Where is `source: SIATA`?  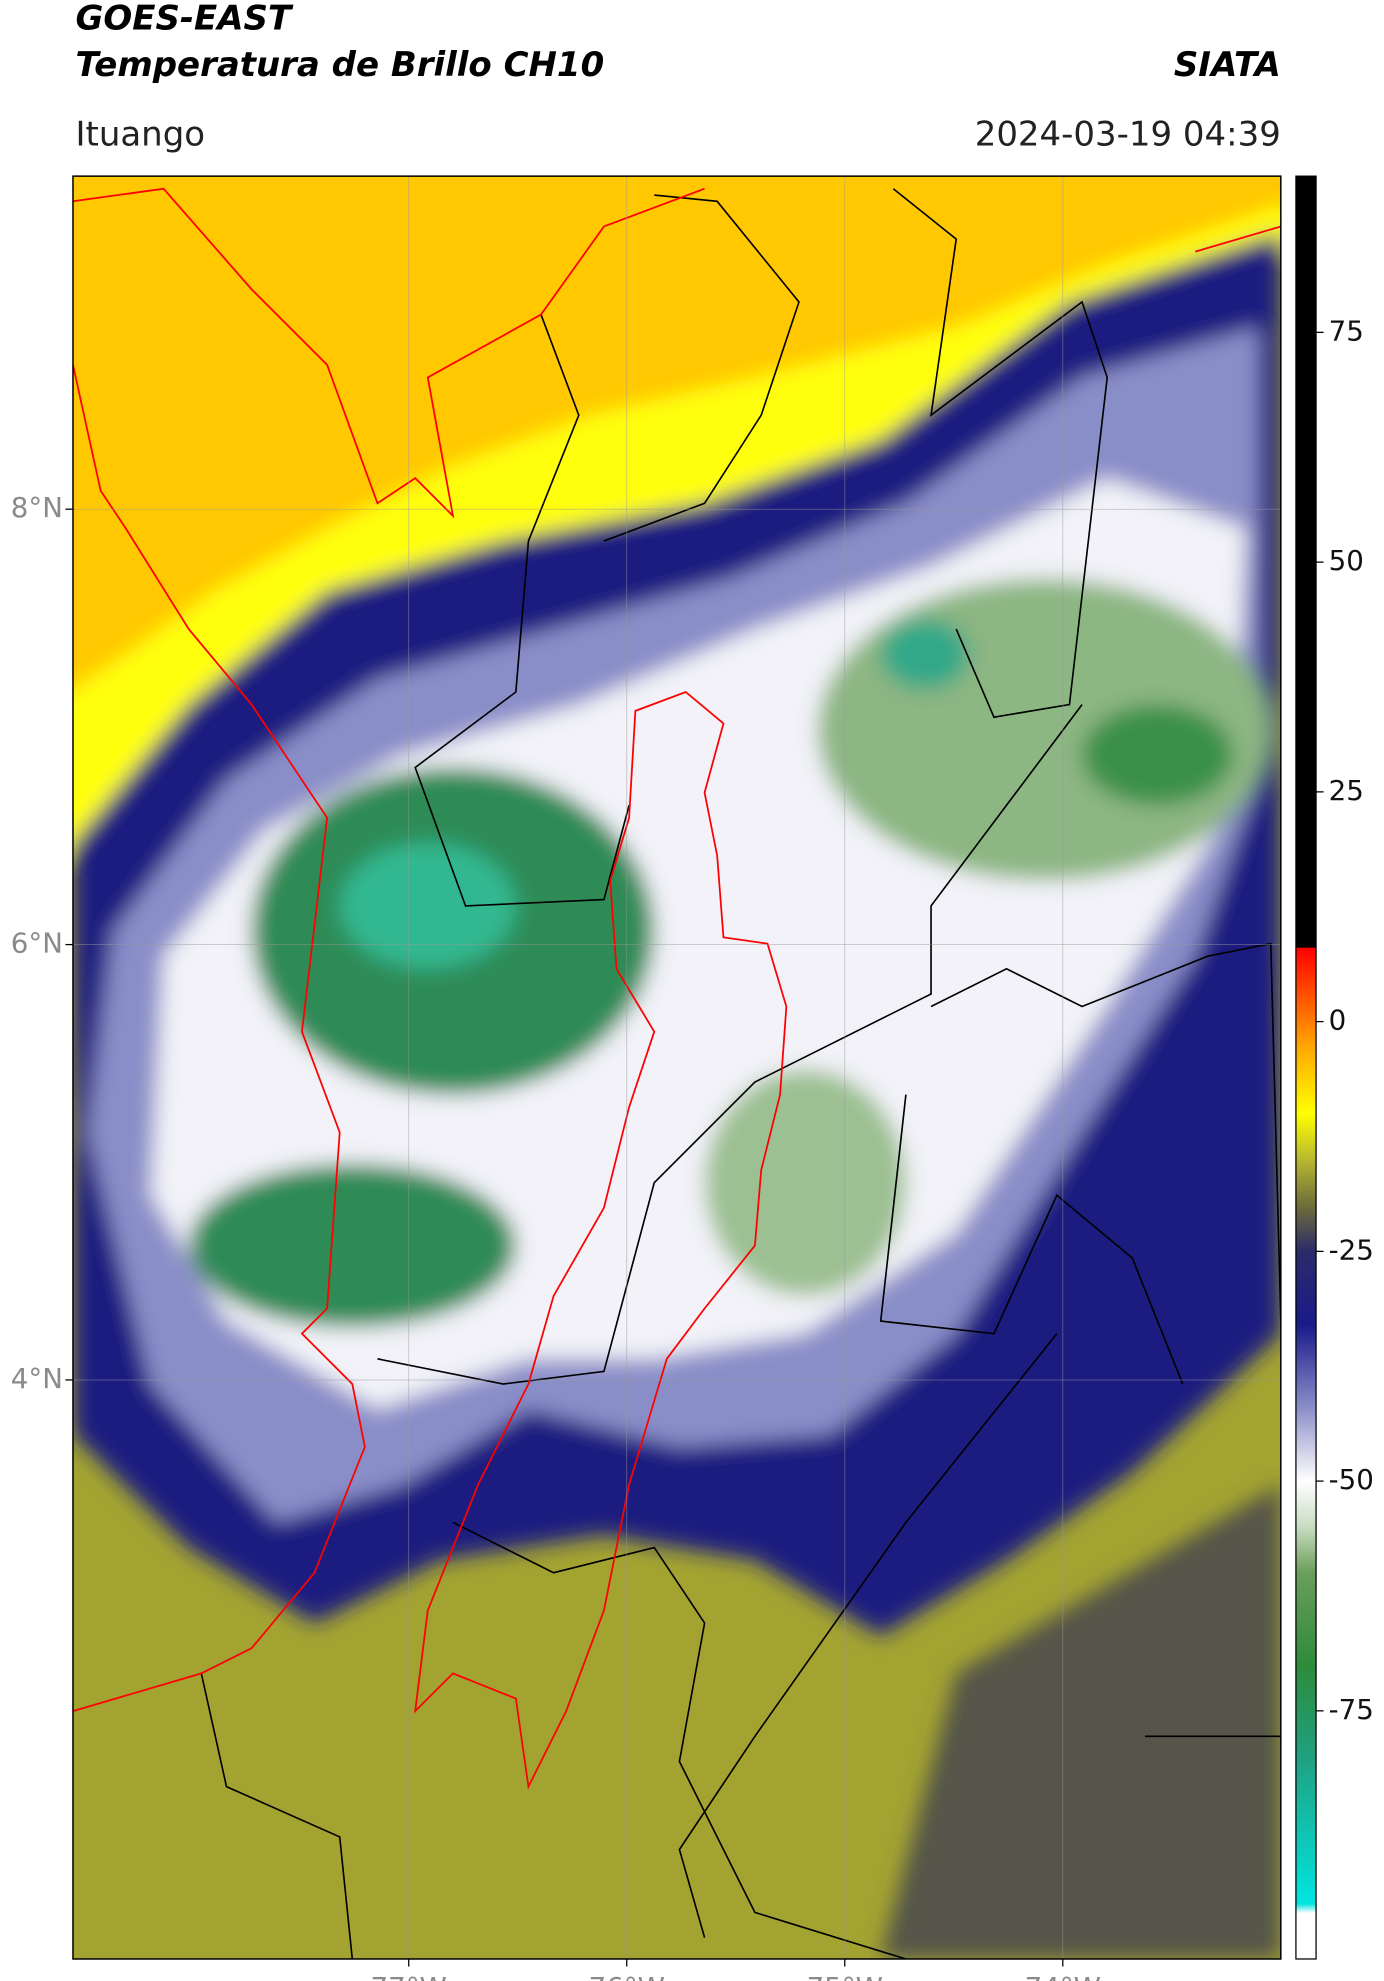
source: SIATA is located at coordinates (1227, 65).